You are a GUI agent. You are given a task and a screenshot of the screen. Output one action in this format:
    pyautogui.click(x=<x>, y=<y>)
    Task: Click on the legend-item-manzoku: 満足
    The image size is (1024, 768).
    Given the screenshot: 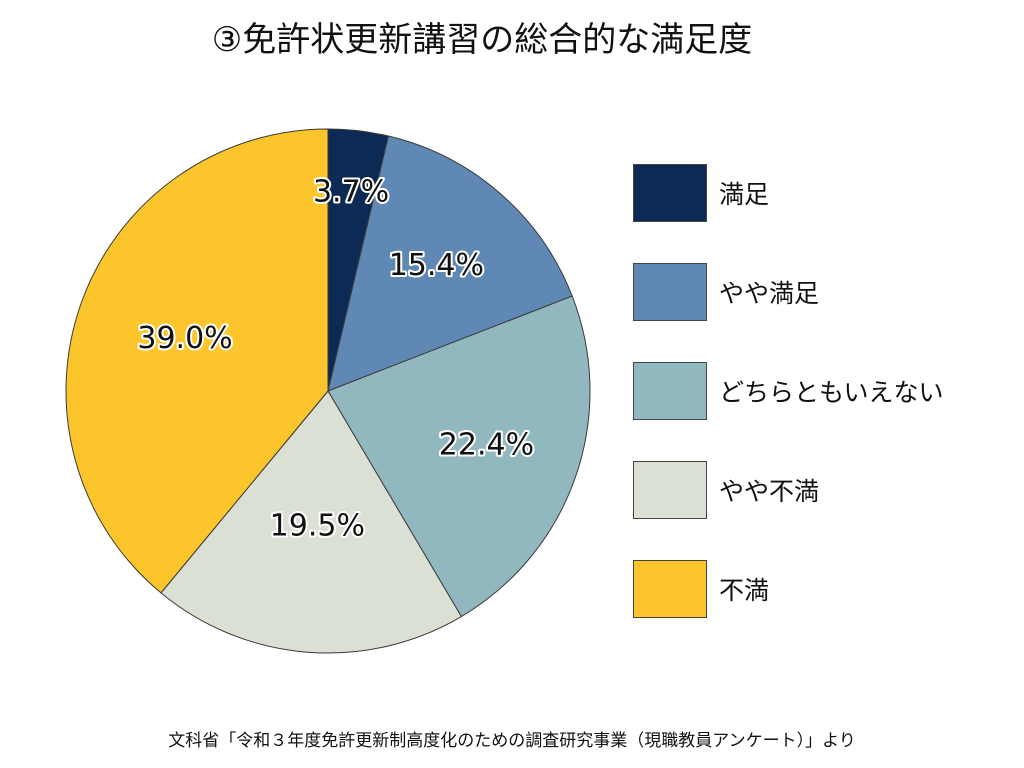 What is the action you would take?
    pyautogui.click(x=788, y=193)
    